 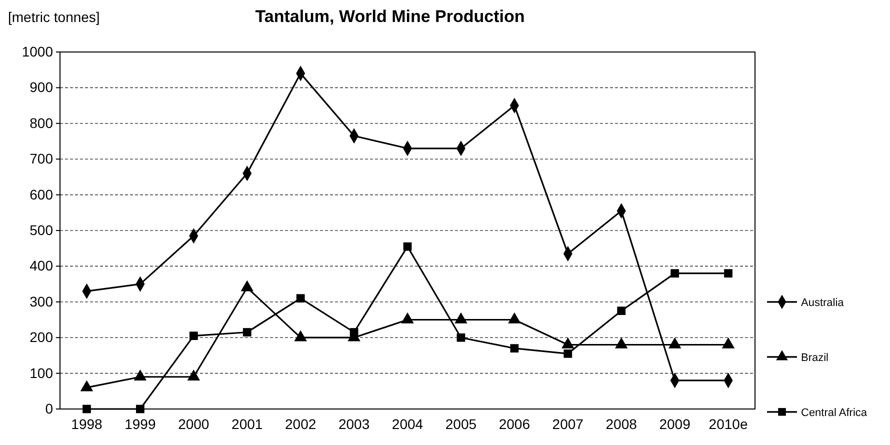 What do you see at coordinates (42, 337) in the screenshot?
I see `y-tick-label: 200` at bounding box center [42, 337].